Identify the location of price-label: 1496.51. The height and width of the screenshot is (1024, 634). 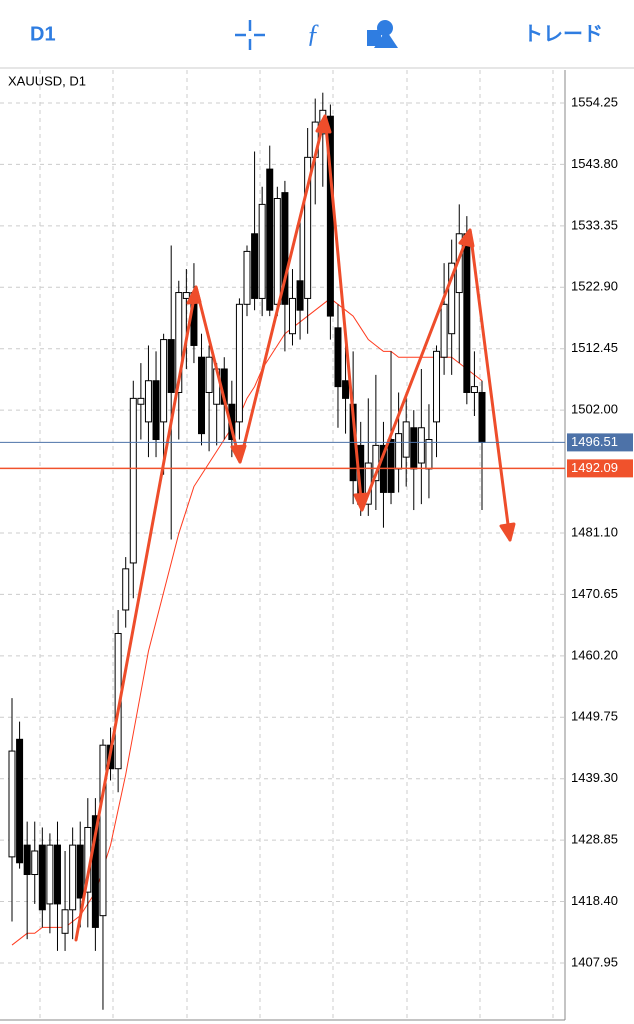
(594, 441).